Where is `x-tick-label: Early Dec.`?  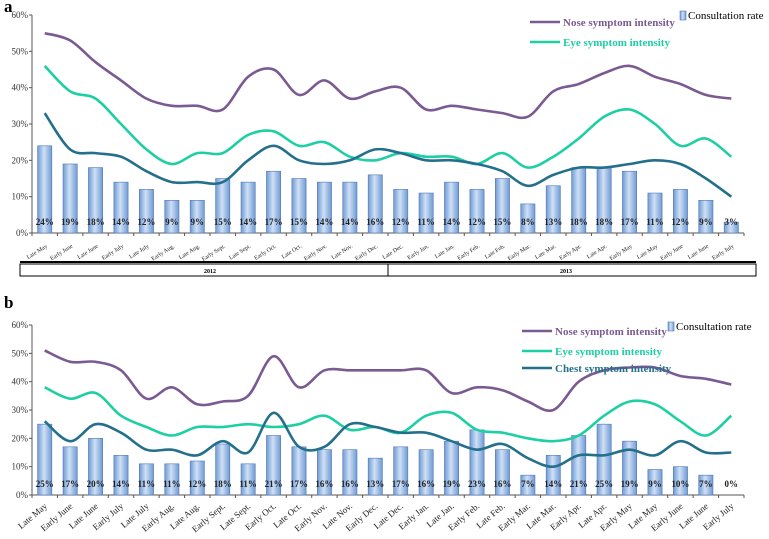
x-tick-label: Early Dec. is located at coordinates (366, 252).